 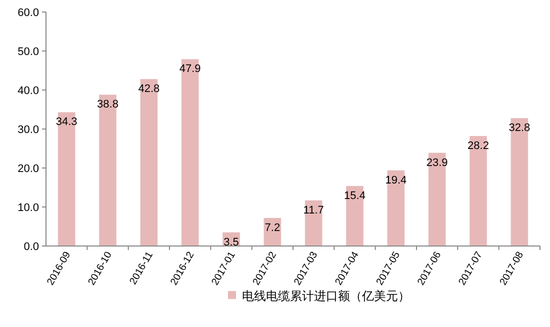 I want to click on data-label: 47.9, so click(x=190, y=69).